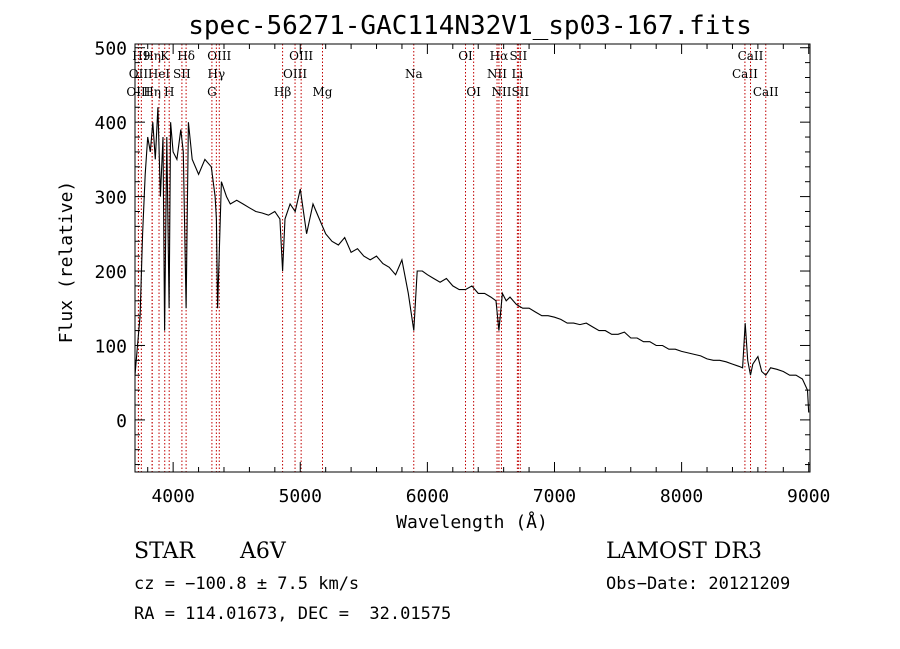 The height and width of the screenshot is (649, 900). Describe the element at coordinates (520, 92) in the screenshot. I see `line-label-25: SII` at that location.